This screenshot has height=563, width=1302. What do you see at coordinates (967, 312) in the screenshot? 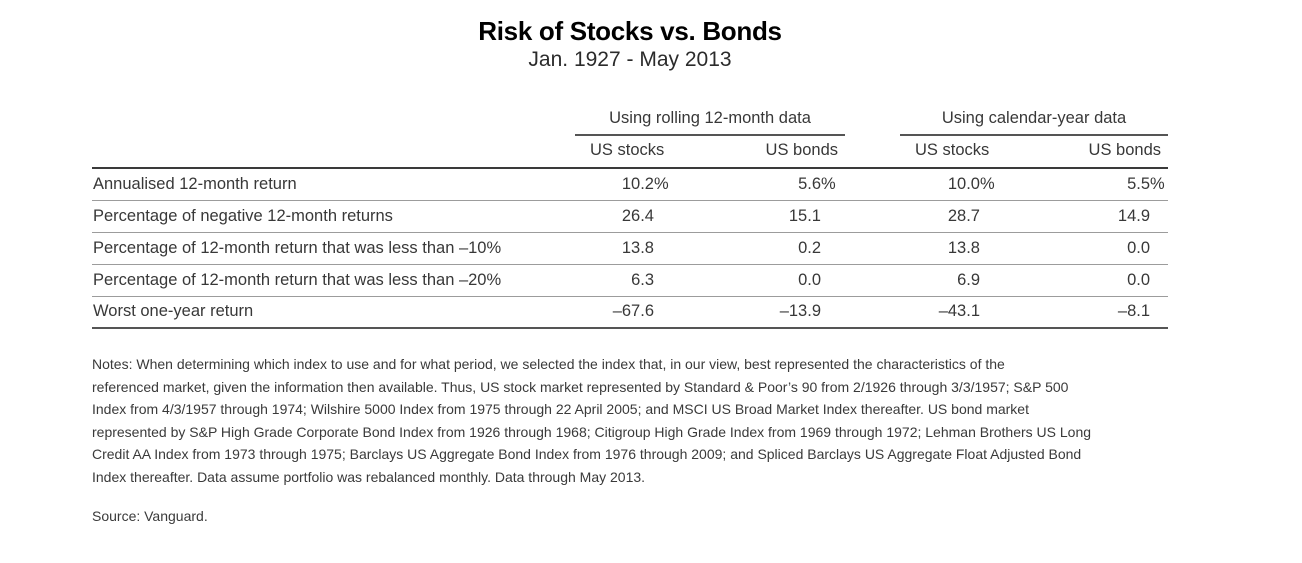
I see `cell-value: –43.1` at bounding box center [967, 312].